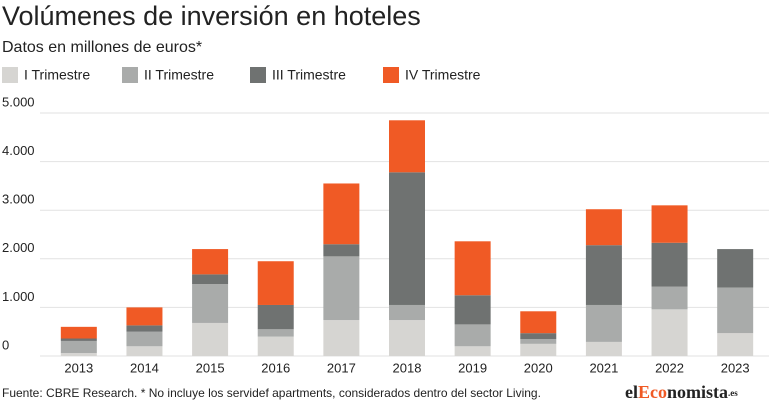  I want to click on logo-part: el, so click(631, 392).